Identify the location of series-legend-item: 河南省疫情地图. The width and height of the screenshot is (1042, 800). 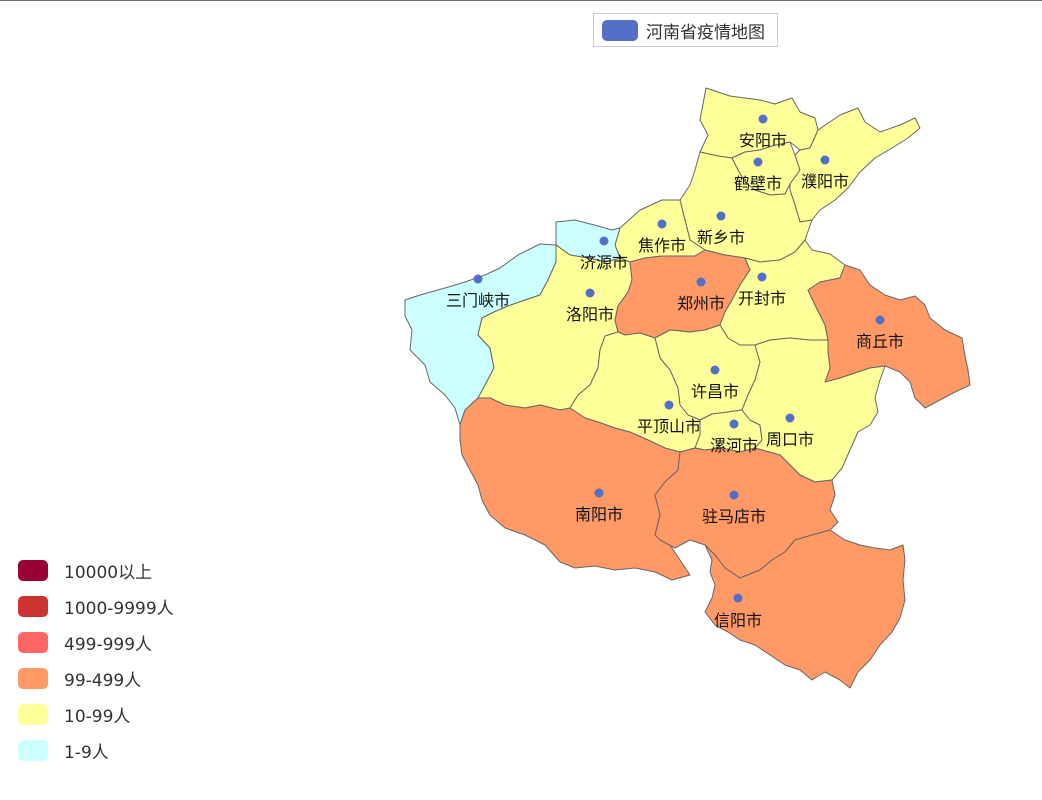
(685, 30).